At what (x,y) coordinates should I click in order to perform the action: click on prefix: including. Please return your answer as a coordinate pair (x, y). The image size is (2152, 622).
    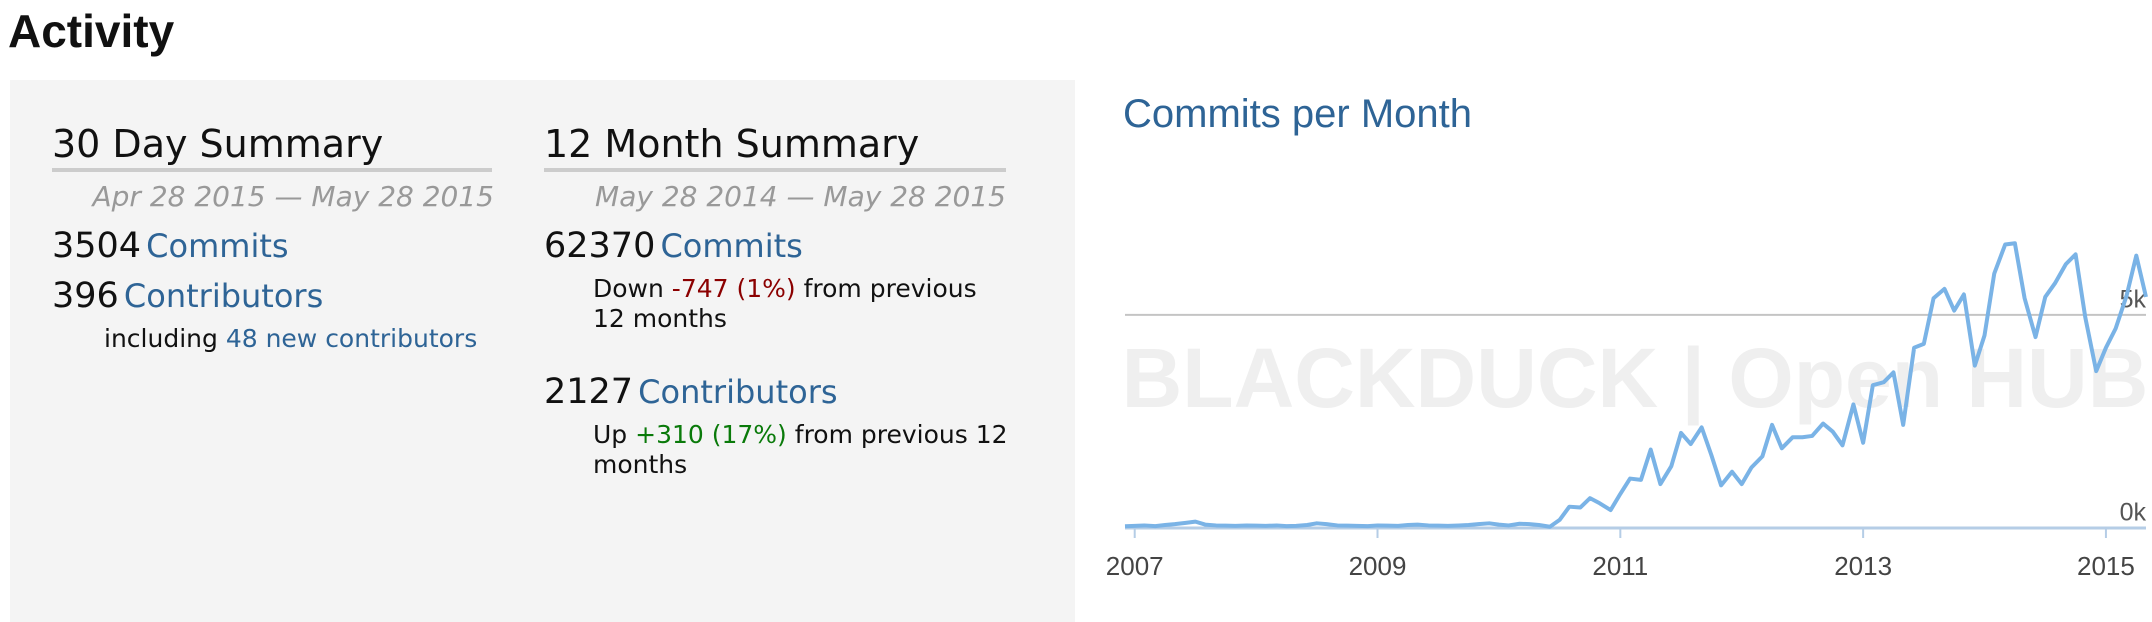
    Looking at the image, I should click on (161, 338).